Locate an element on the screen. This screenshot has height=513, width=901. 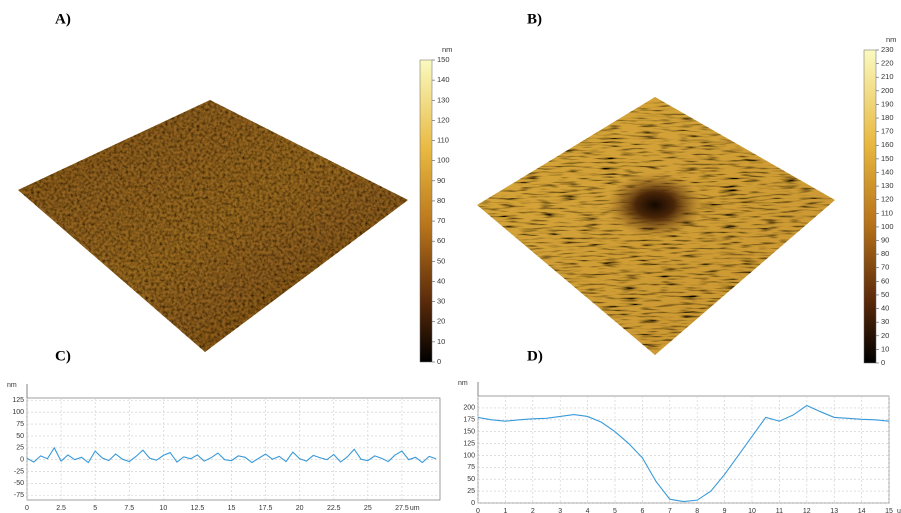
x-tick-label: 27.5 is located at coordinates (402, 508).